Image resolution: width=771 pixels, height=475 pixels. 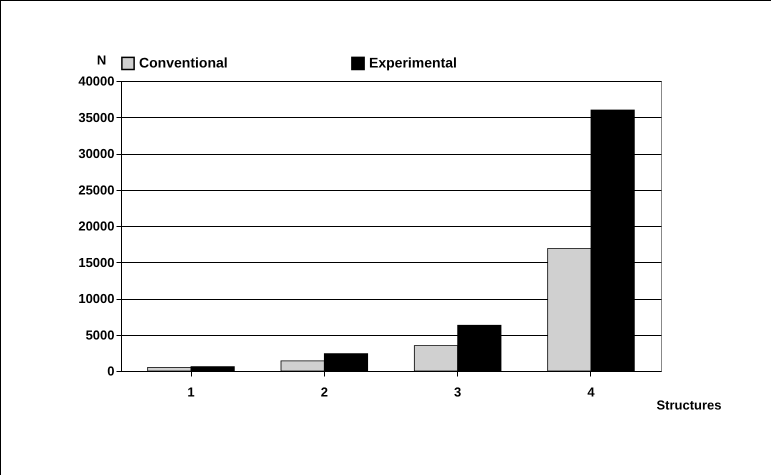 I want to click on legend-label: Experimental, so click(x=413, y=62).